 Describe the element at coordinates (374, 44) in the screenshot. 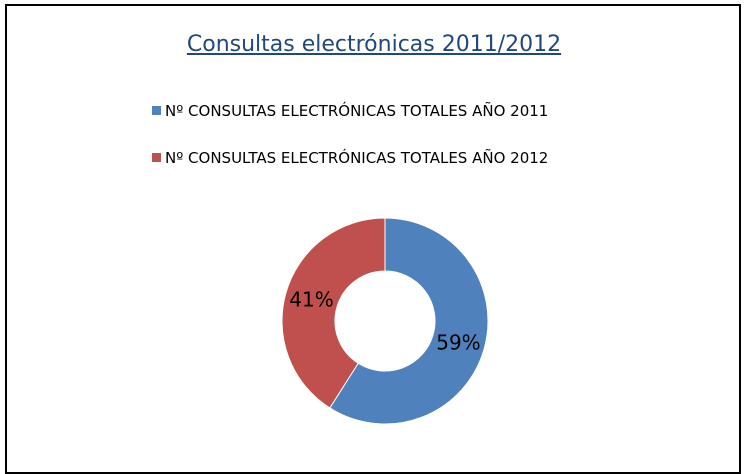

I see `chart-title: Consultas electrónicas 2011/2012` at that location.